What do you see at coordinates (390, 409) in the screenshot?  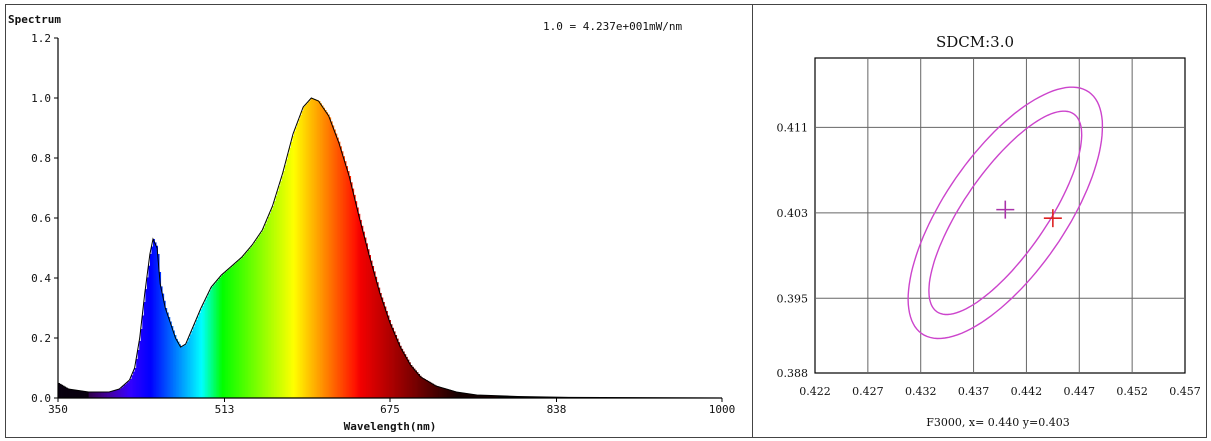 I see `spectrum-x-tick-label: 675` at bounding box center [390, 409].